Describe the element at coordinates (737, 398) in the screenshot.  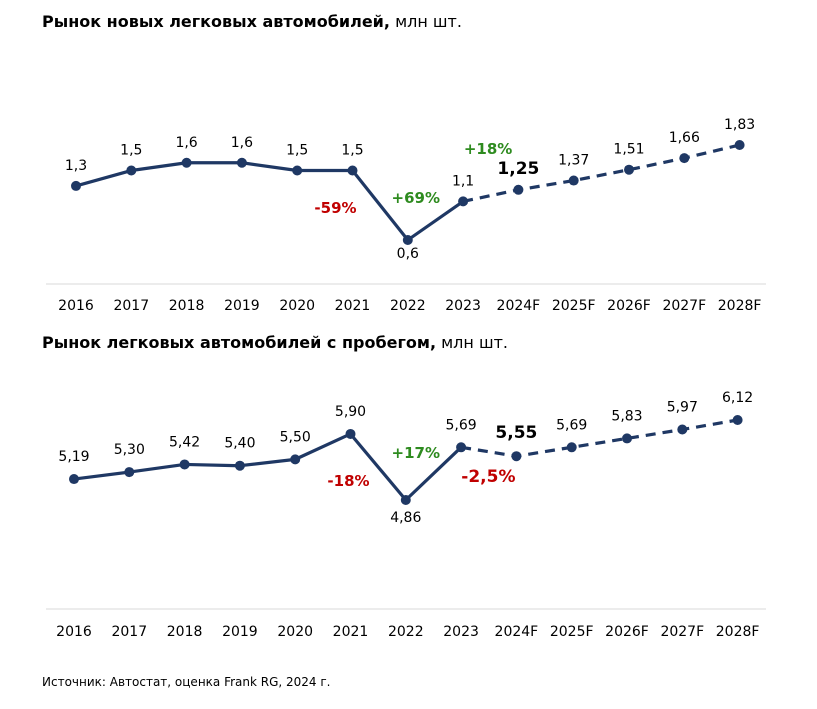
I see `data-label: 6,12` at that location.